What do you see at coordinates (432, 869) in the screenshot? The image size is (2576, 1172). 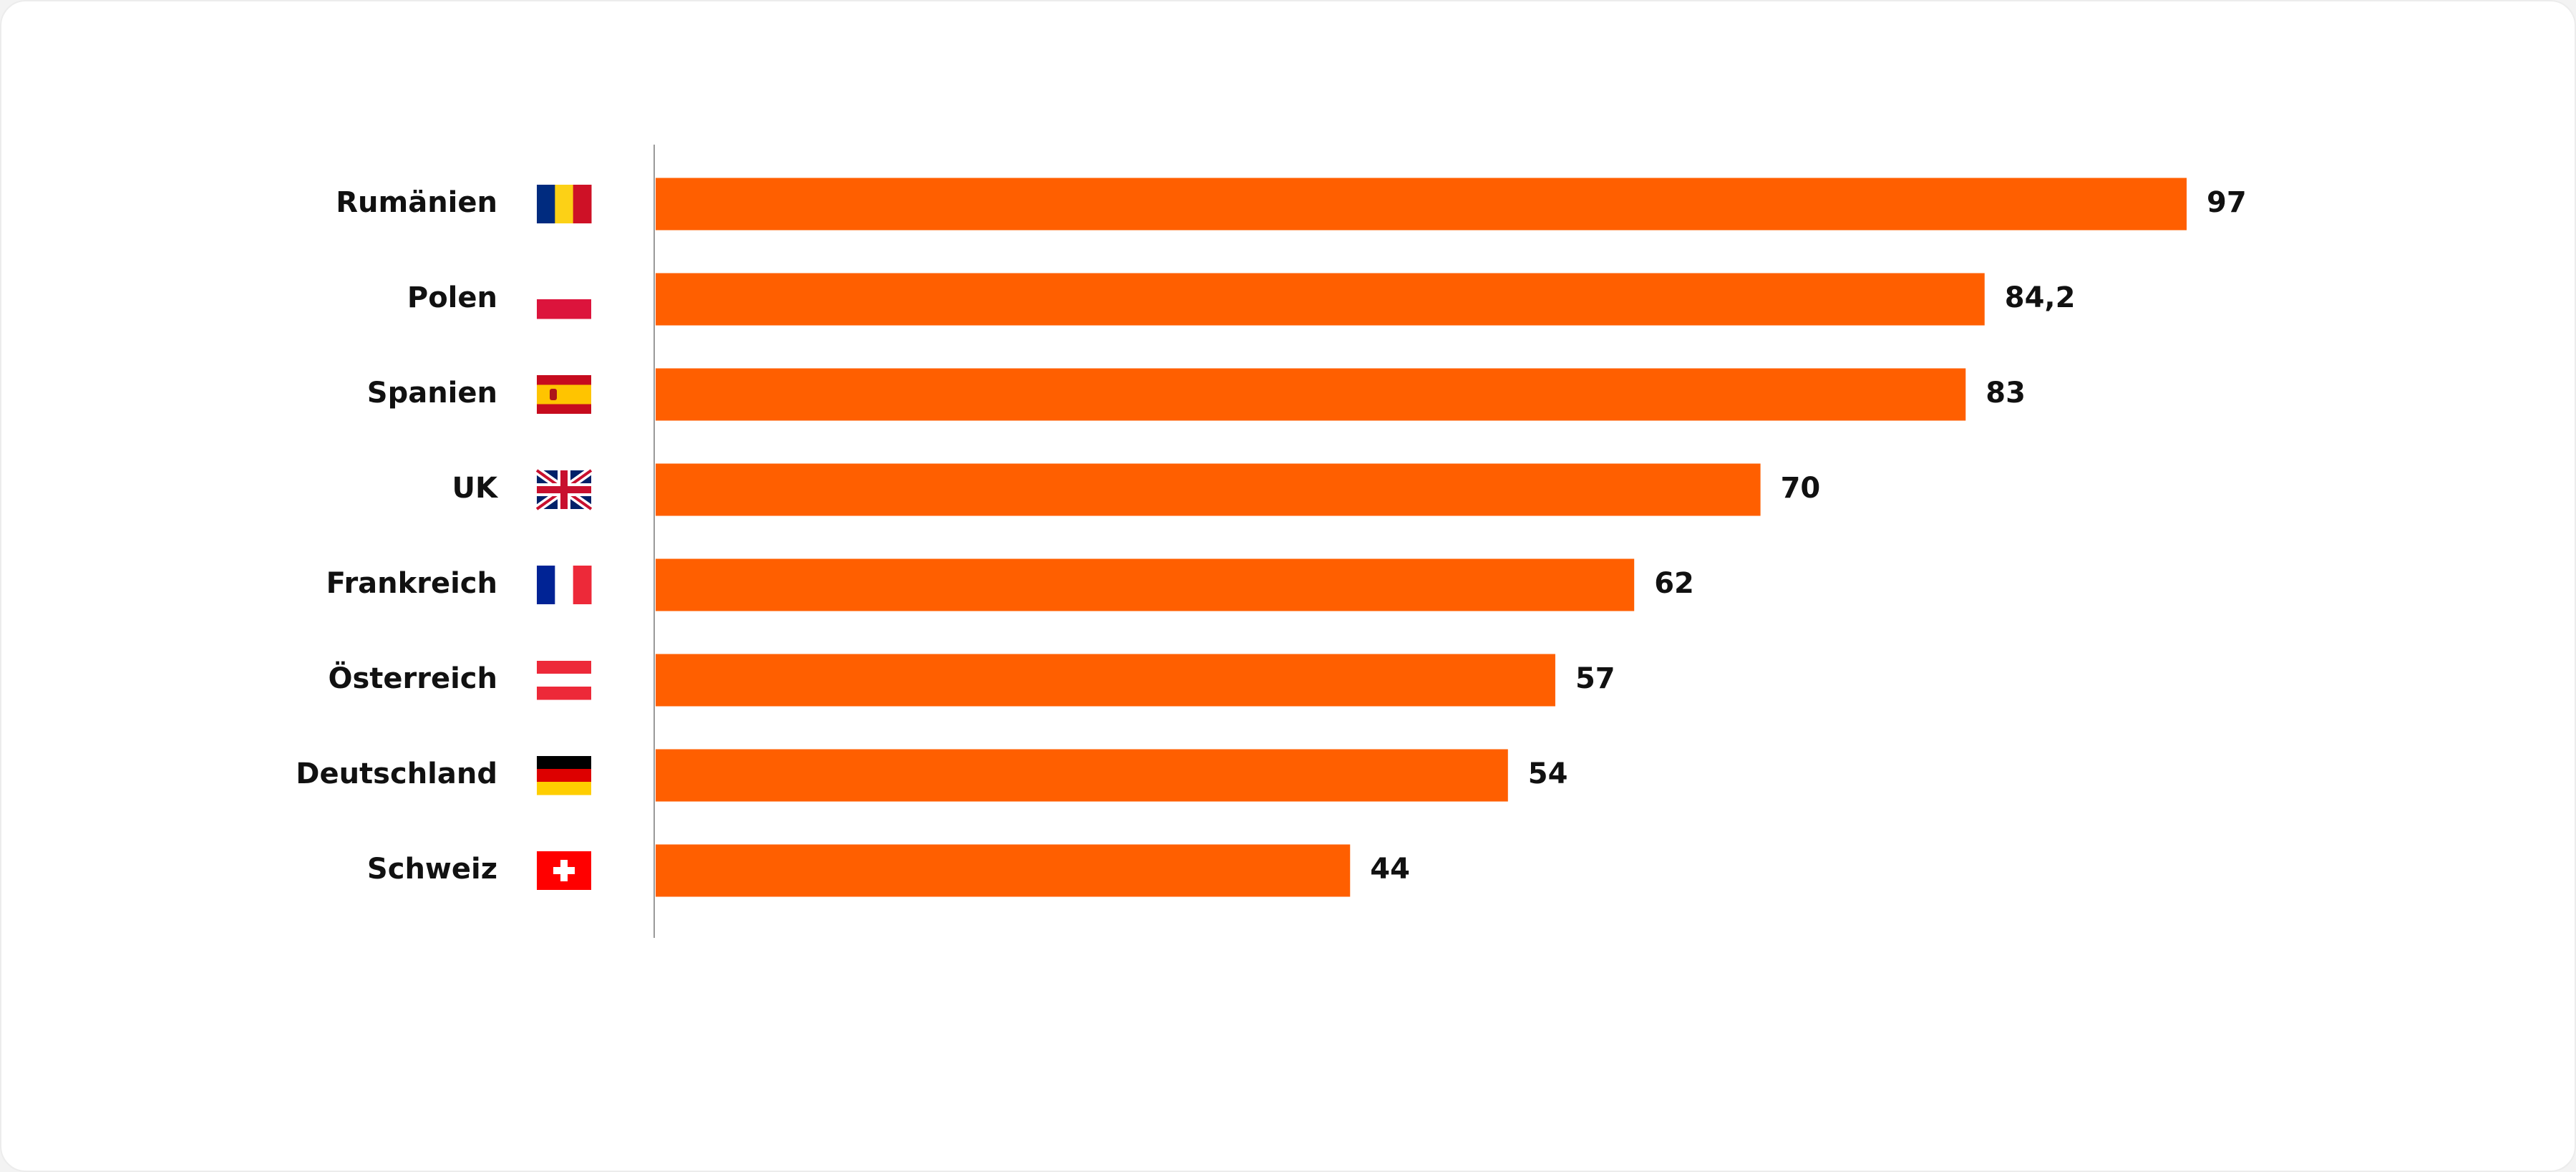 I see `category-label: Schweiz` at bounding box center [432, 869].